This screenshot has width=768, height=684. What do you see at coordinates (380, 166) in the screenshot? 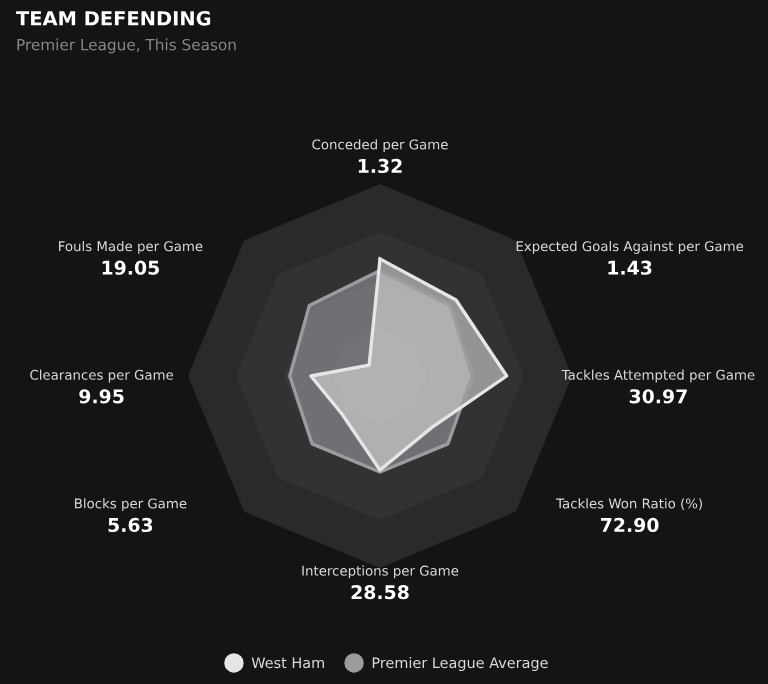
I see `text: 1.32` at bounding box center [380, 166].